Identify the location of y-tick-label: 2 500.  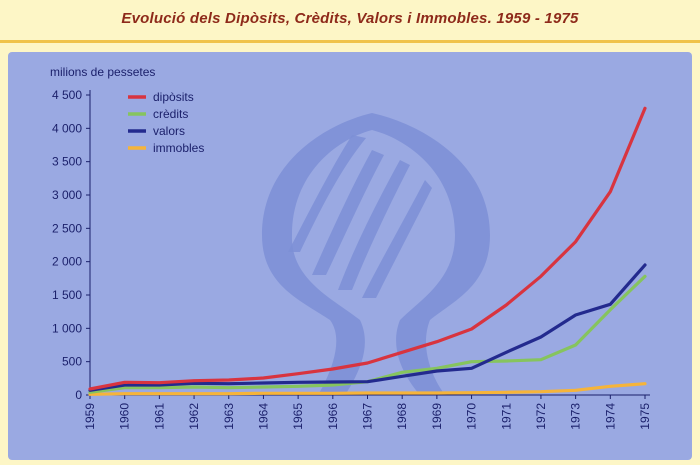
(67, 228).